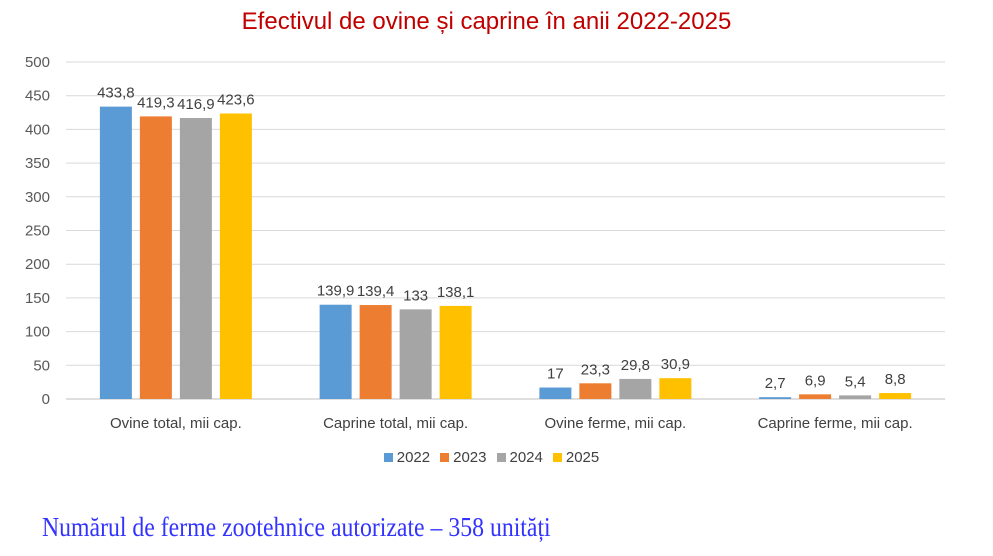  I want to click on data-label: 17, so click(555, 374).